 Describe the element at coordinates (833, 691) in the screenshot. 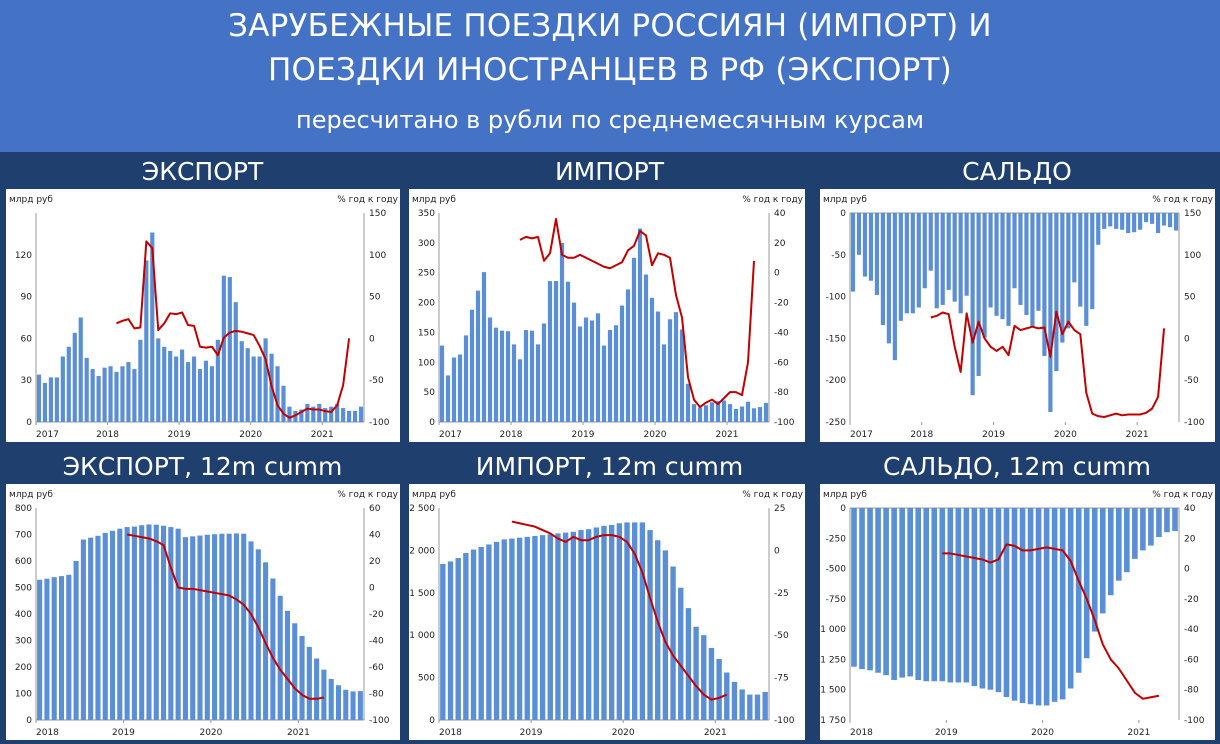

I see `y-tick-label: -1 500` at that location.